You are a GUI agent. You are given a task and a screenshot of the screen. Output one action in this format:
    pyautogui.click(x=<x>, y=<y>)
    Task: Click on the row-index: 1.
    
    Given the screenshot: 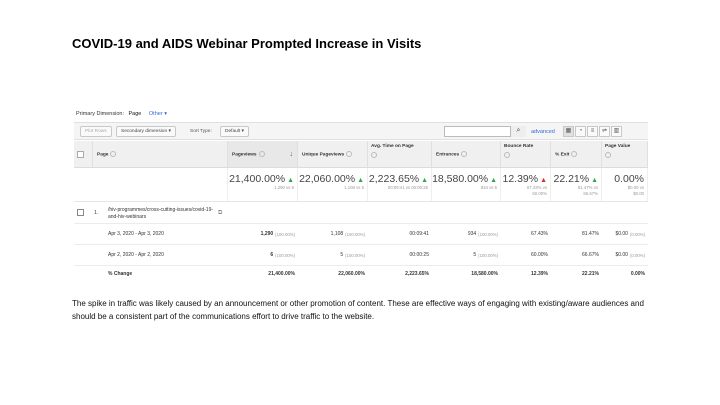 What is the action you would take?
    pyautogui.click(x=96, y=213)
    